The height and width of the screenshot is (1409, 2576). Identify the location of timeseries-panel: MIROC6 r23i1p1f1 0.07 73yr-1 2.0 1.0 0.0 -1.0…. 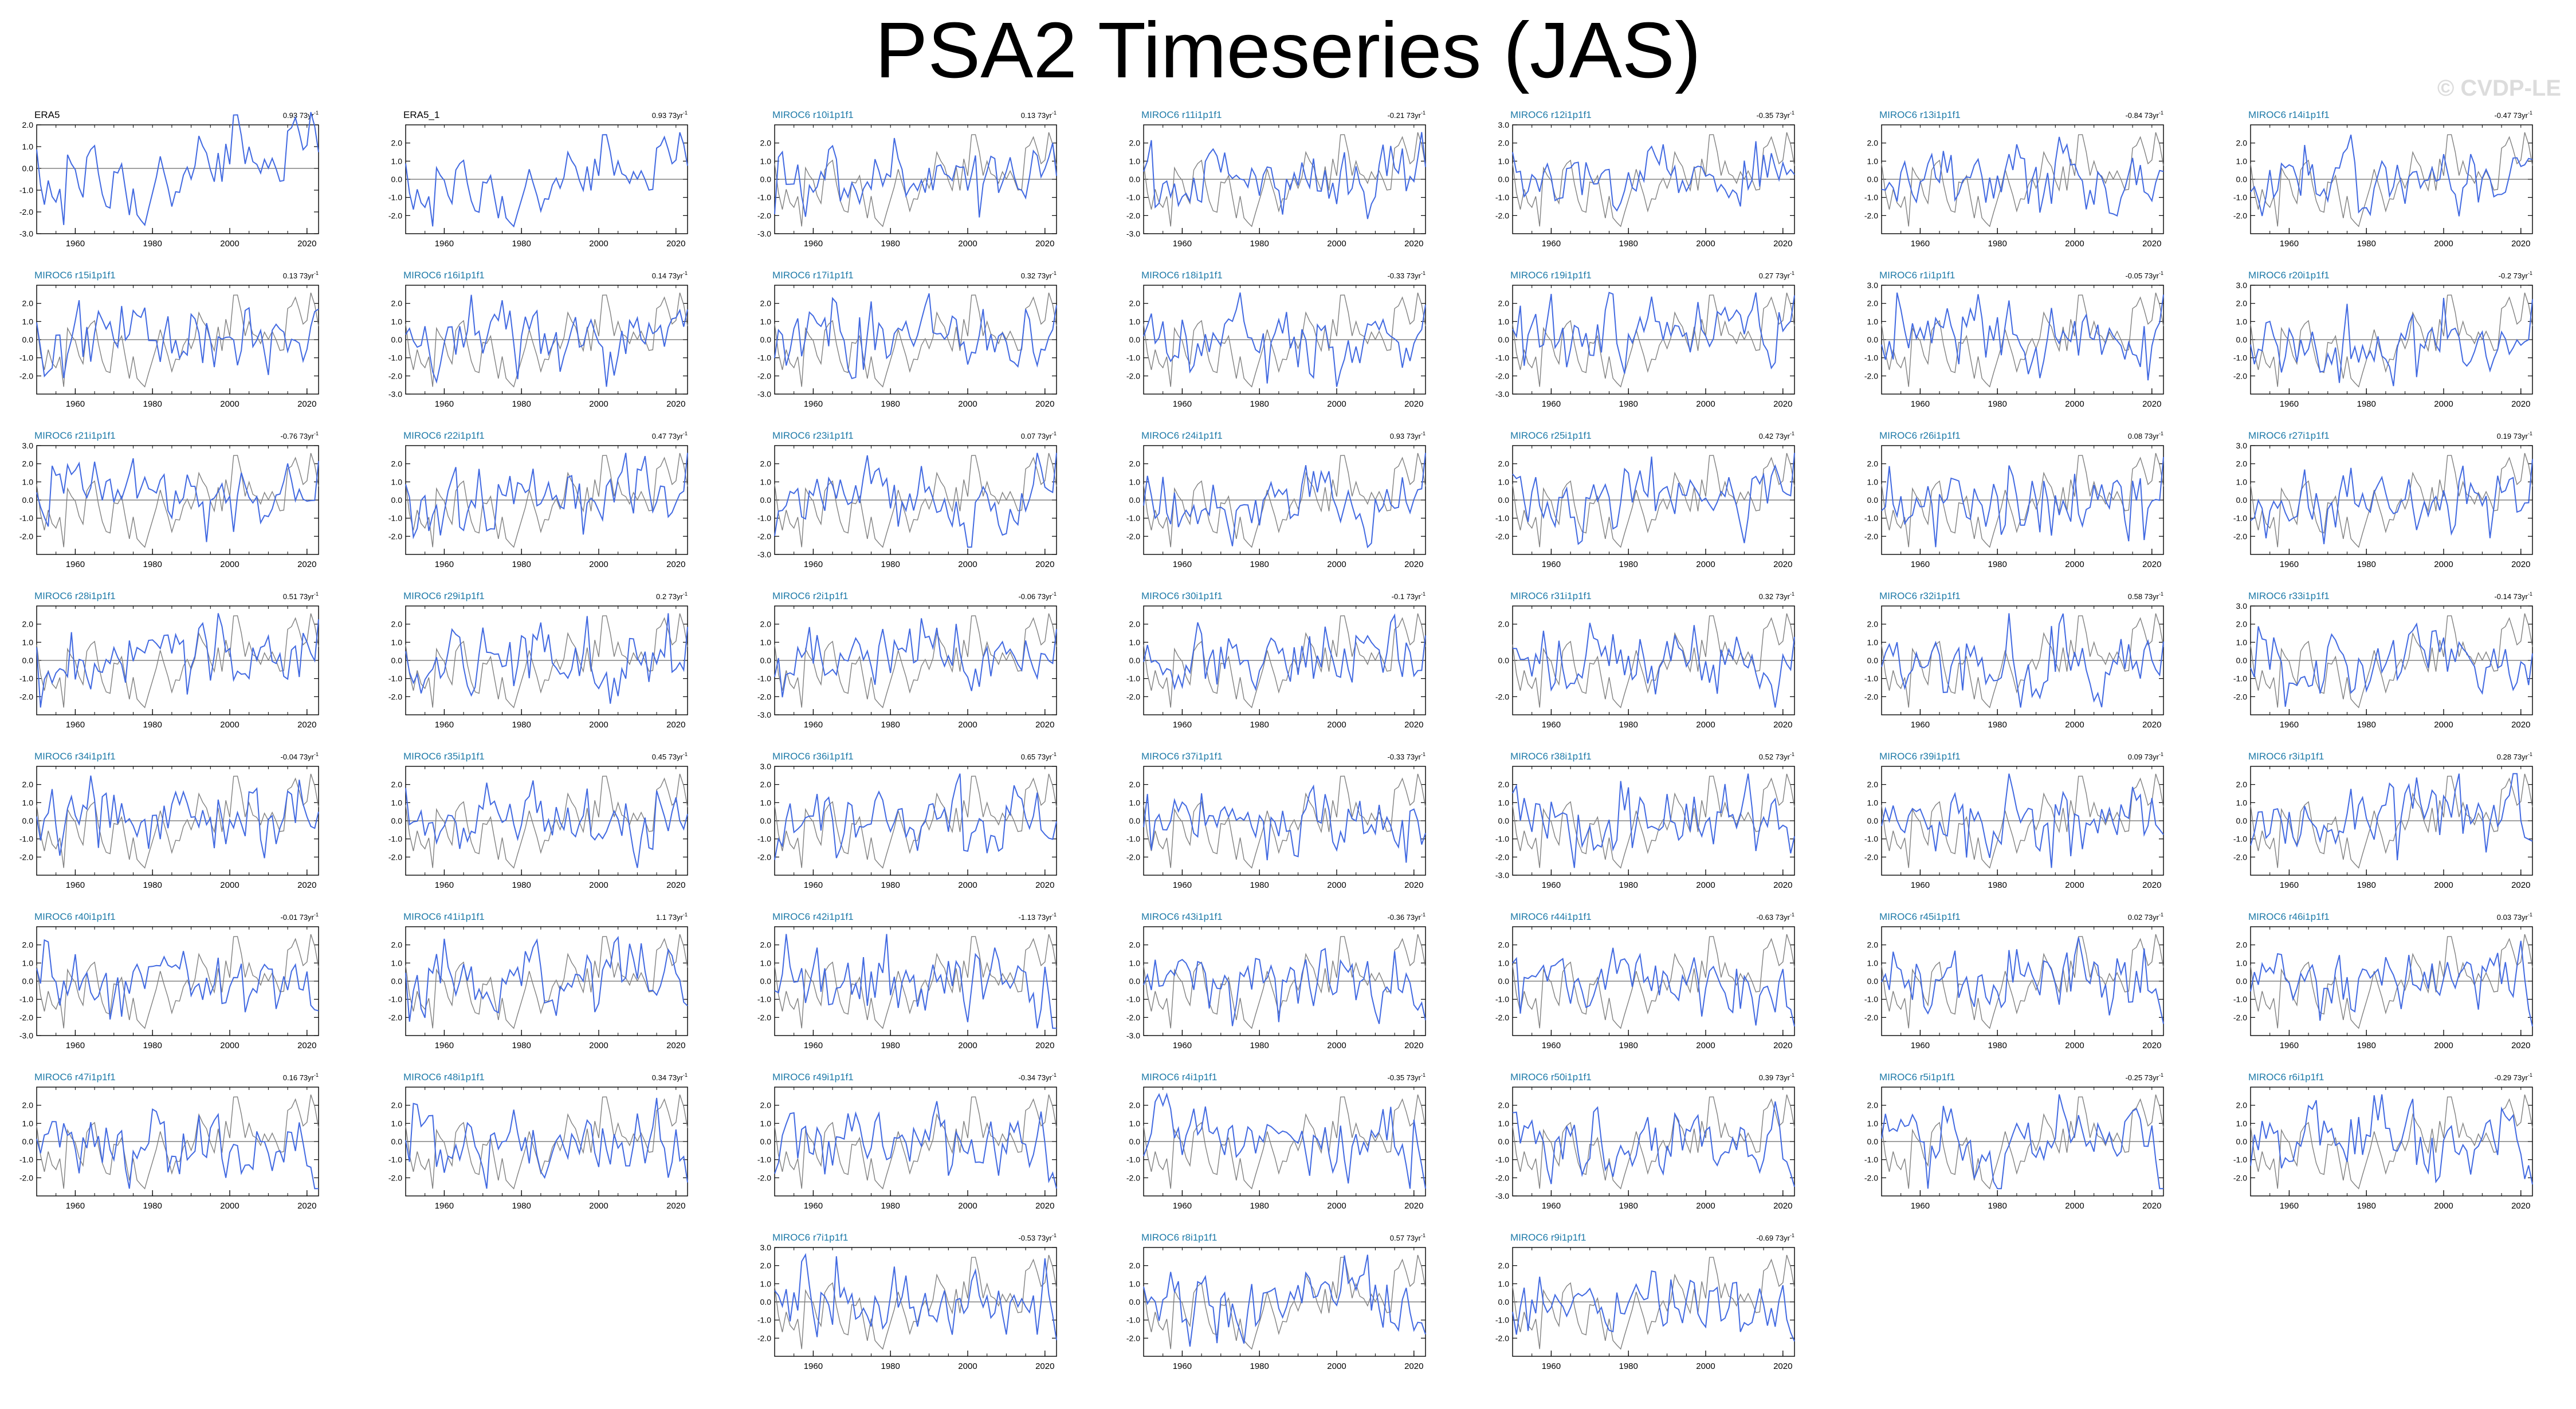
(907, 499).